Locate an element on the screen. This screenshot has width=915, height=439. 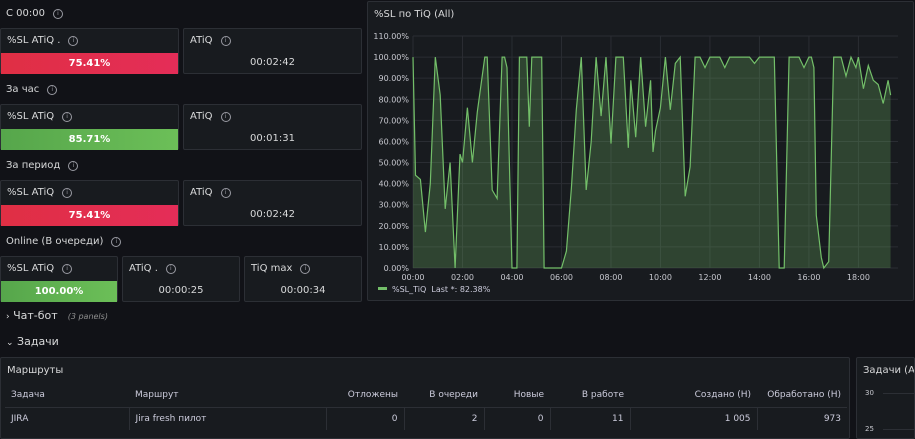
row-chat-bot: › Чат-бот (3 panels) is located at coordinates (57, 315).